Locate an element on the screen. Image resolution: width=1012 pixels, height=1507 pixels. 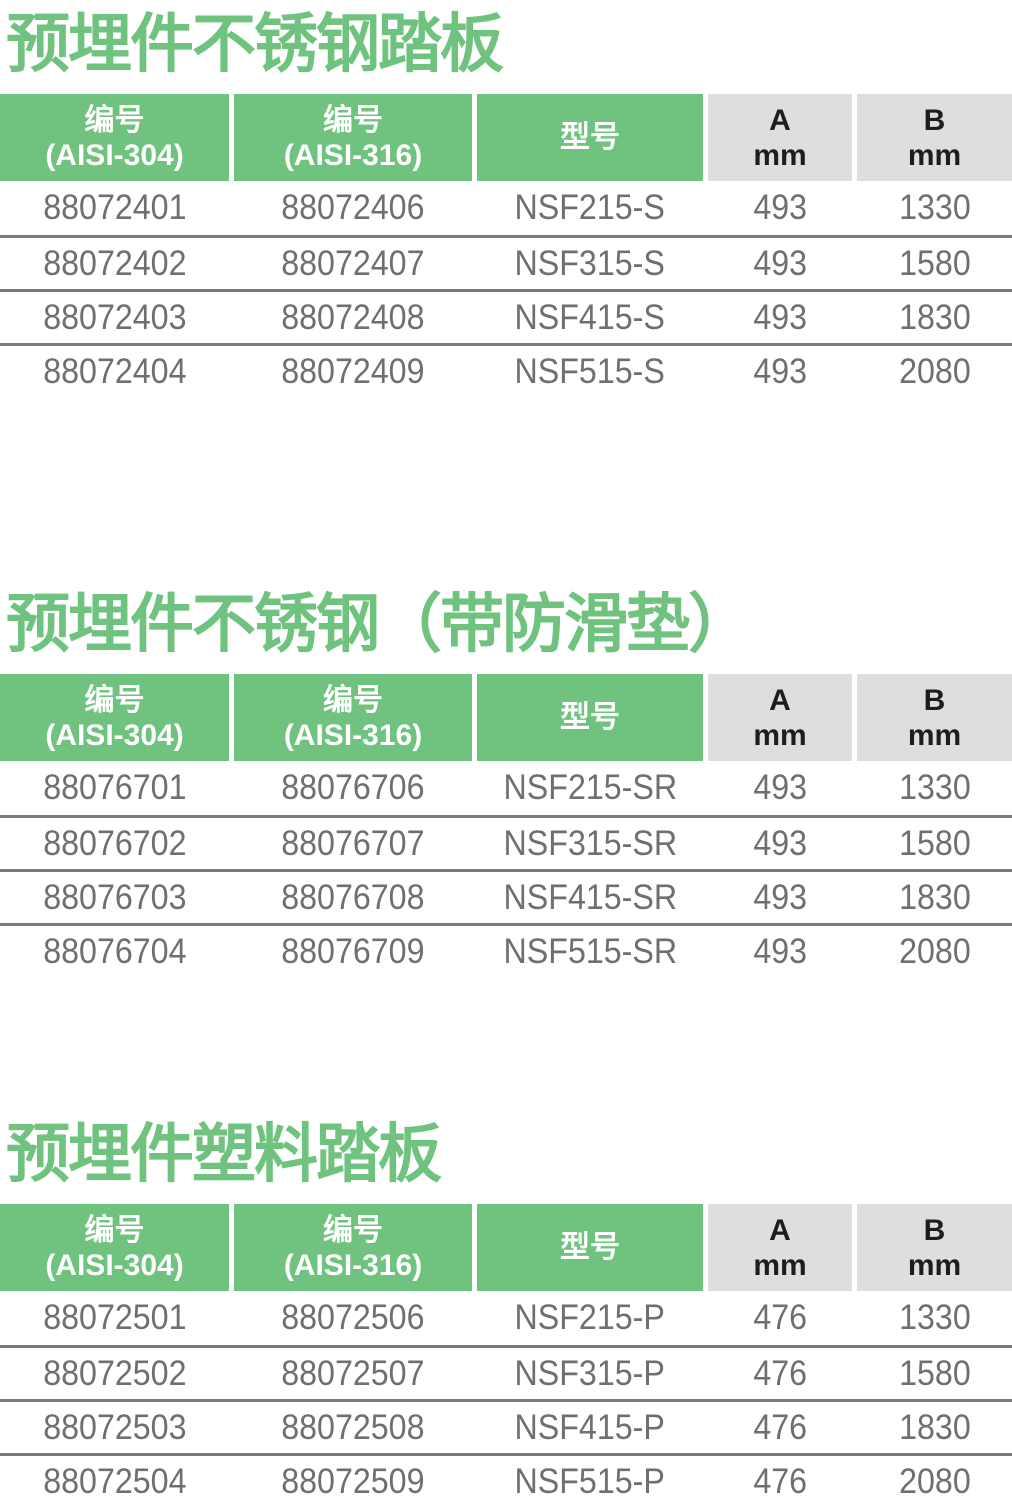
table-row: 88076704 88076709 NSF515-SR 493 2080 is located at coordinates (506, 950).